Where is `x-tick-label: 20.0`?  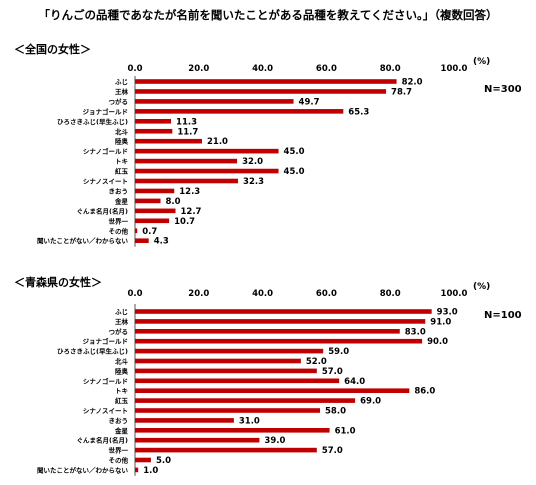
x-tick-label: 20.0 is located at coordinates (198, 294).